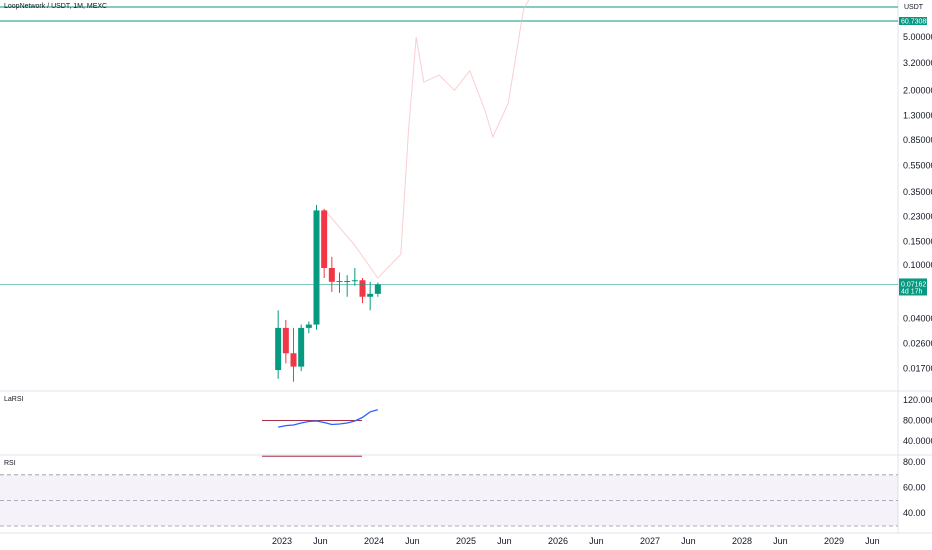  Describe the element at coordinates (914, 488) in the screenshot. I see `rsi-tick-label: 60.00` at that location.